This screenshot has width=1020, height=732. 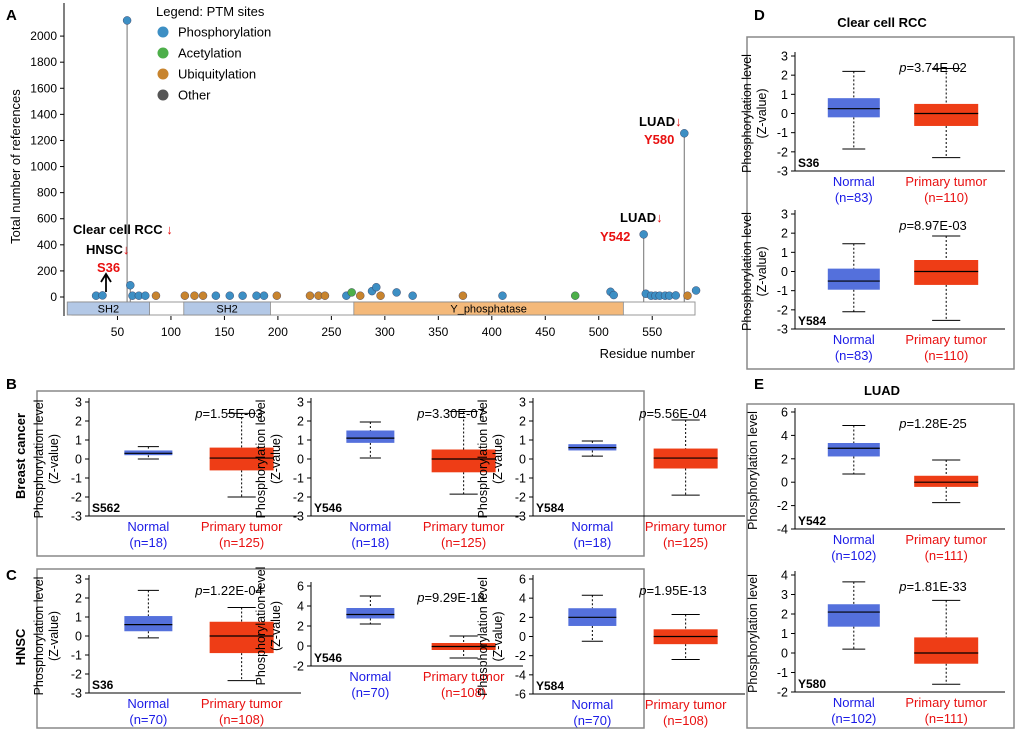 What do you see at coordinates (47, 245) in the screenshot?
I see `y-tick-label: 400` at bounding box center [47, 245].